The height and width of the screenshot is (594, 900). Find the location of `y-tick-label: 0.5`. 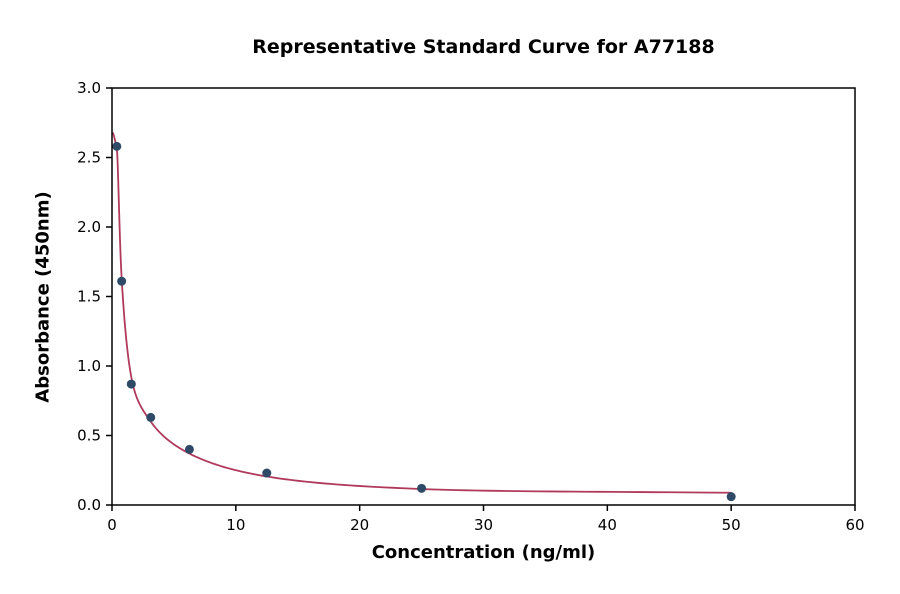

y-tick-label: 0.5 is located at coordinates (89, 436).